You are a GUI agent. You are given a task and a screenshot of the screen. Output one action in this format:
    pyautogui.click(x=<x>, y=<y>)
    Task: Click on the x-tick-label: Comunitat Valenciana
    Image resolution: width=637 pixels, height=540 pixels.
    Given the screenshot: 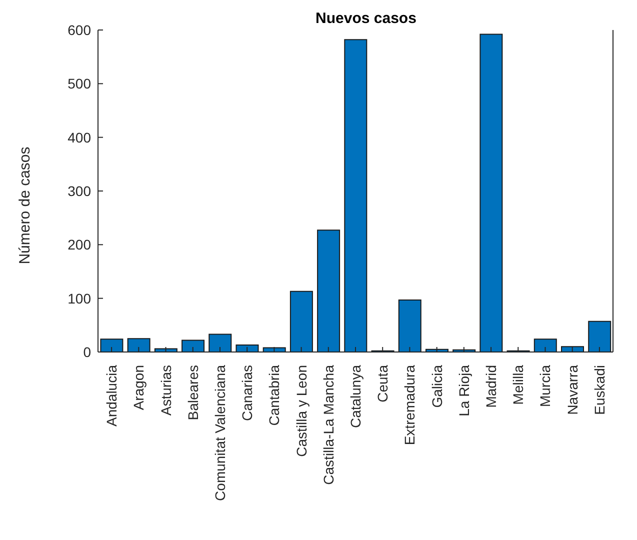 What is the action you would take?
    pyautogui.click(x=220, y=432)
    